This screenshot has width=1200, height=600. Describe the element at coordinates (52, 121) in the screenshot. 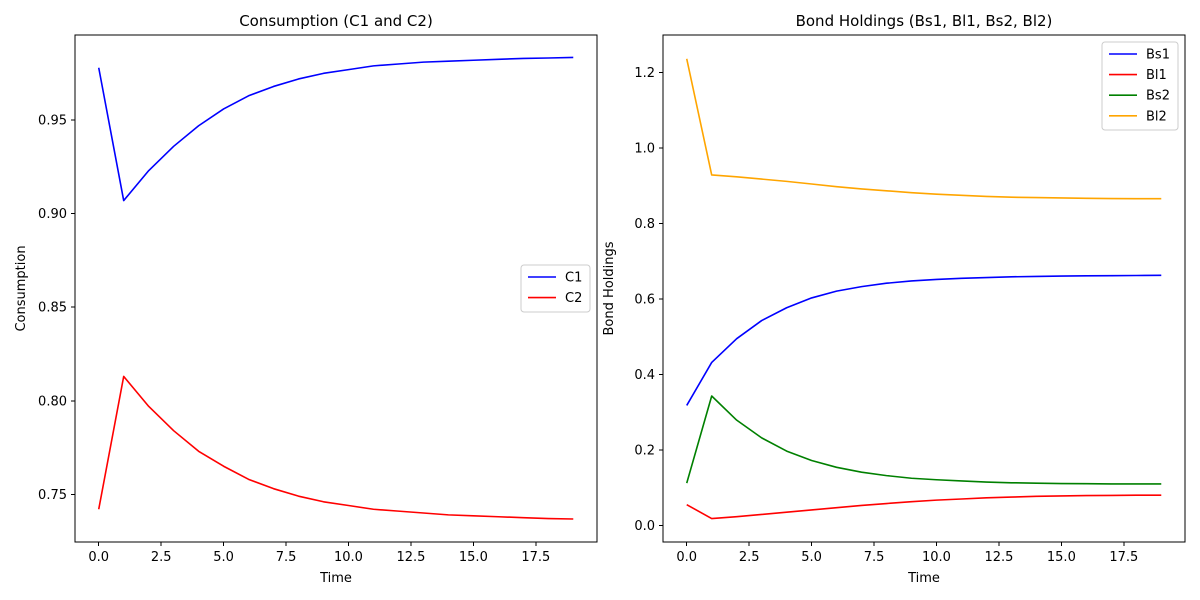

I see `y-tick-label: 0.95` at that location.